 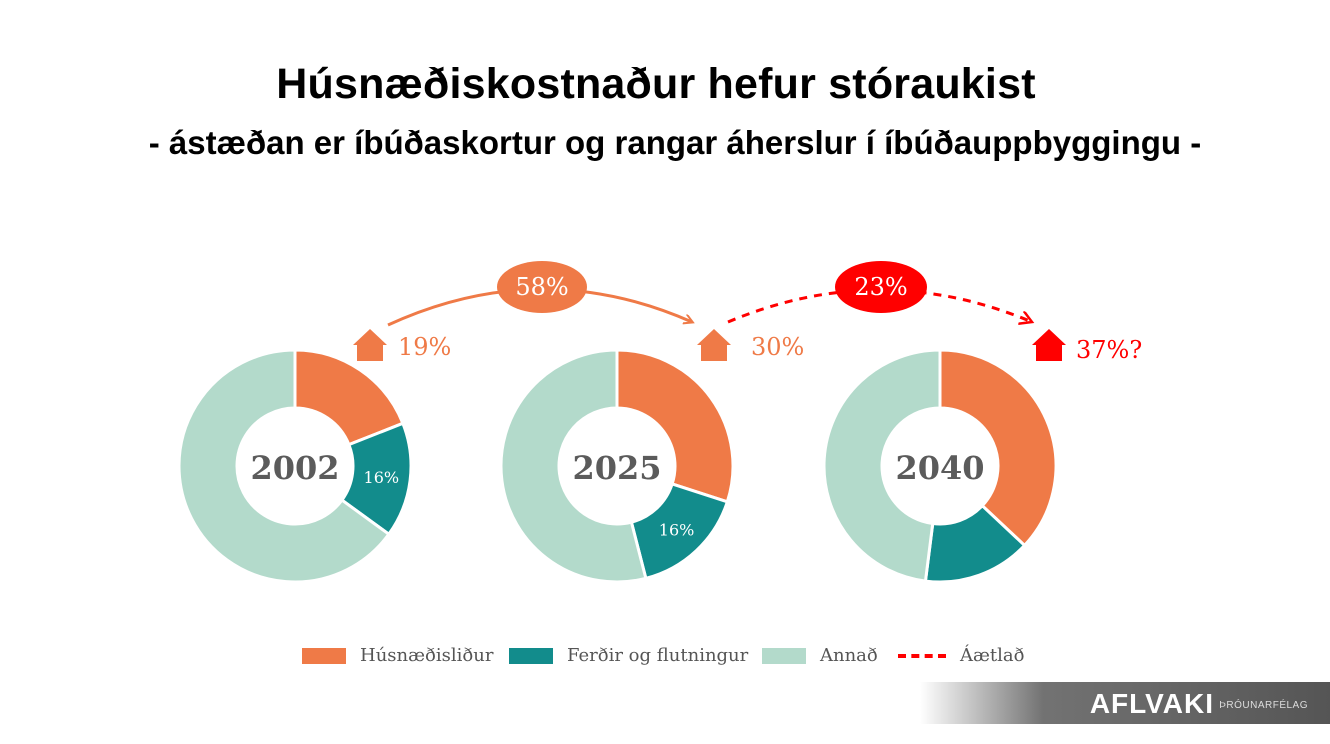 What do you see at coordinates (882, 465) in the screenshot?
I see `slice-other-2040` at bounding box center [882, 465].